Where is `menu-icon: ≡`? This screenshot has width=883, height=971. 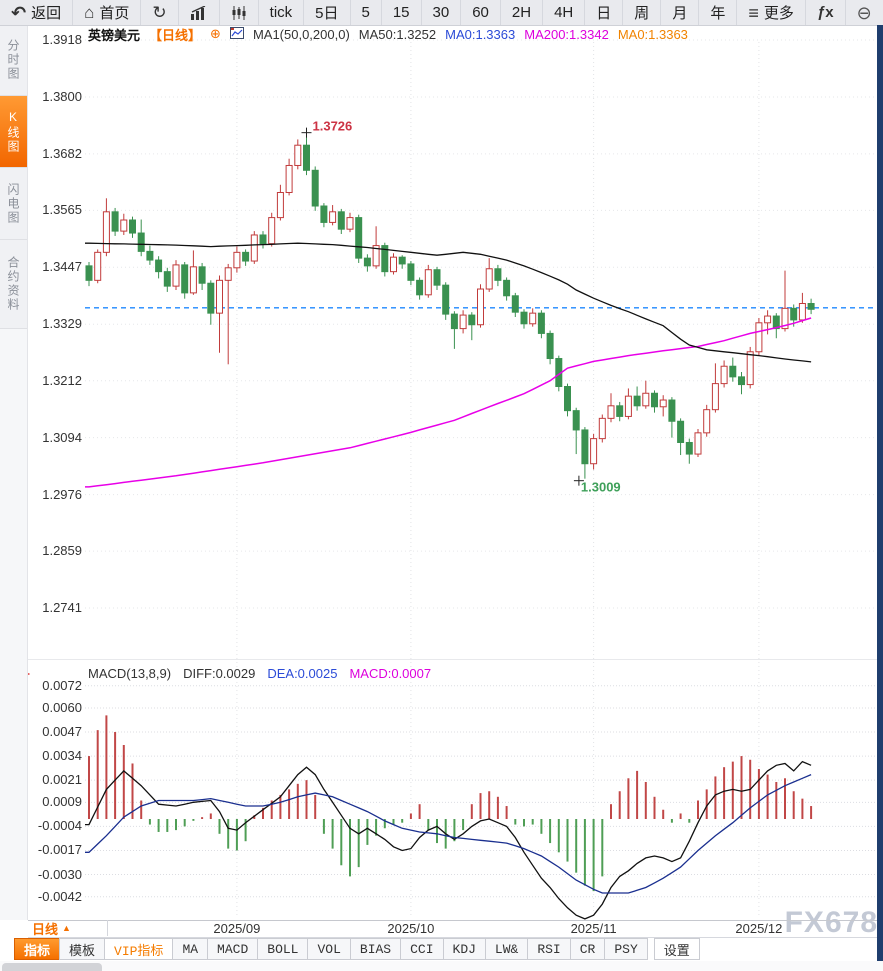 menu-icon: ≡ is located at coordinates (753, 12).